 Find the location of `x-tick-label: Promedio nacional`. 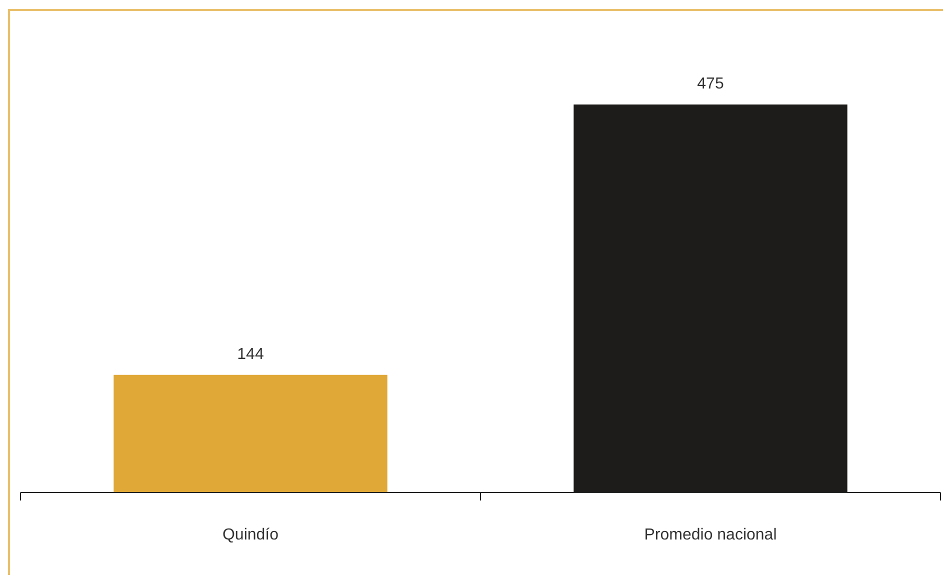

x-tick-label: Promedio nacional is located at coordinates (710, 535).